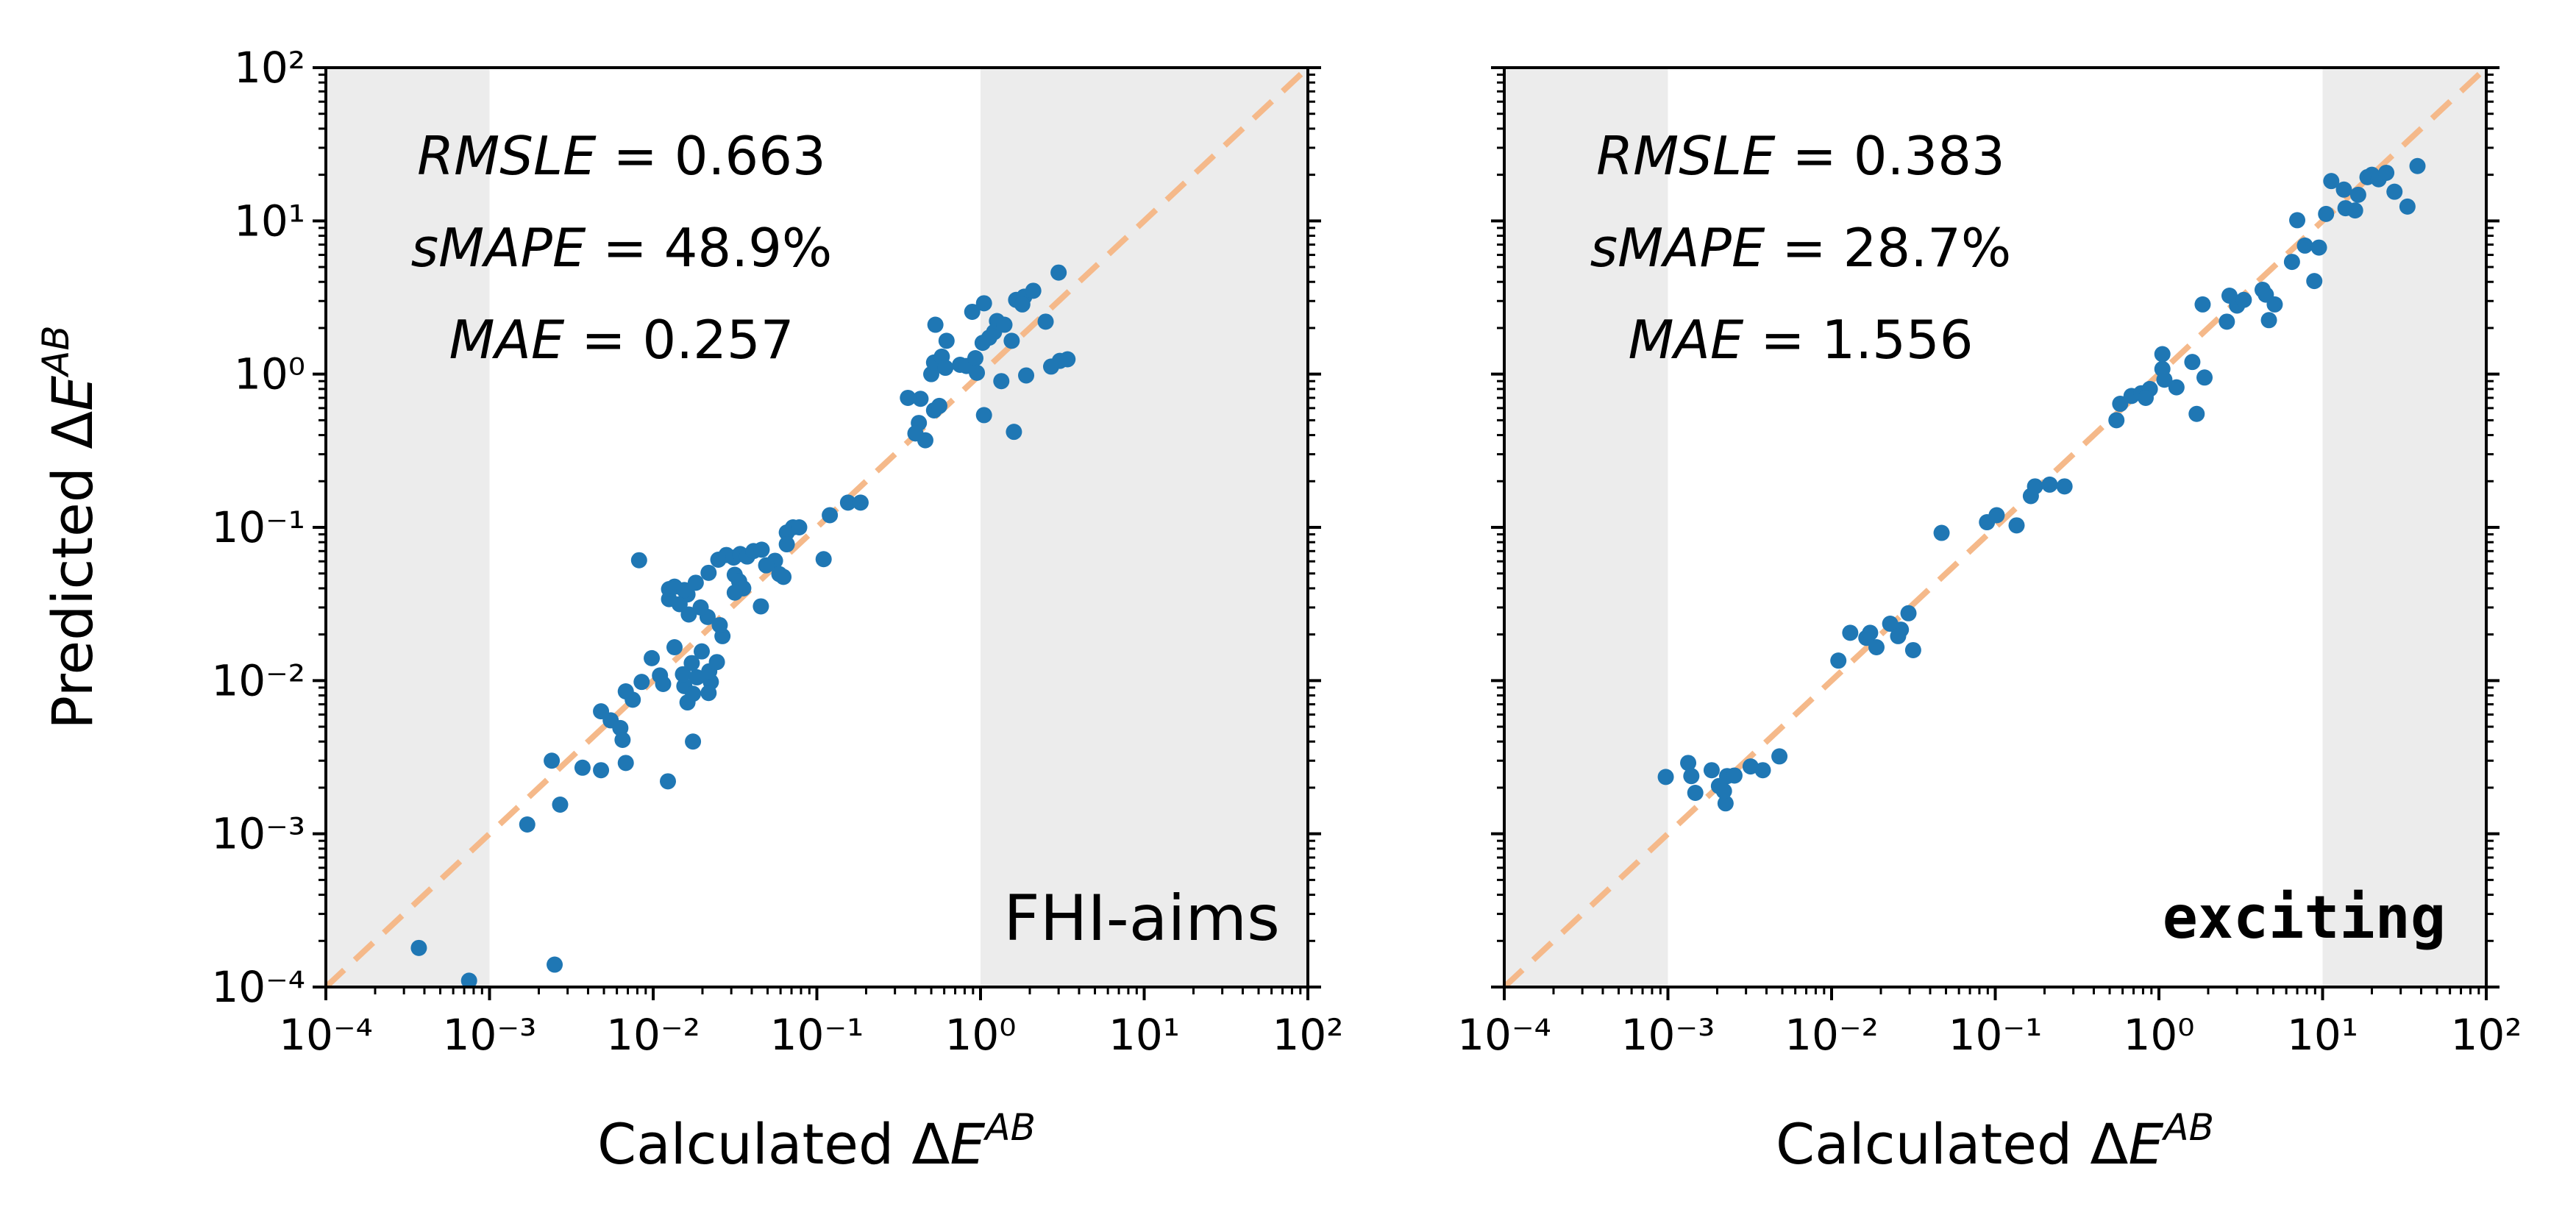  What do you see at coordinates (1995, 1141) in the screenshot?
I see `x-axis-label-b: Calculated ΔEAB` at bounding box center [1995, 1141].